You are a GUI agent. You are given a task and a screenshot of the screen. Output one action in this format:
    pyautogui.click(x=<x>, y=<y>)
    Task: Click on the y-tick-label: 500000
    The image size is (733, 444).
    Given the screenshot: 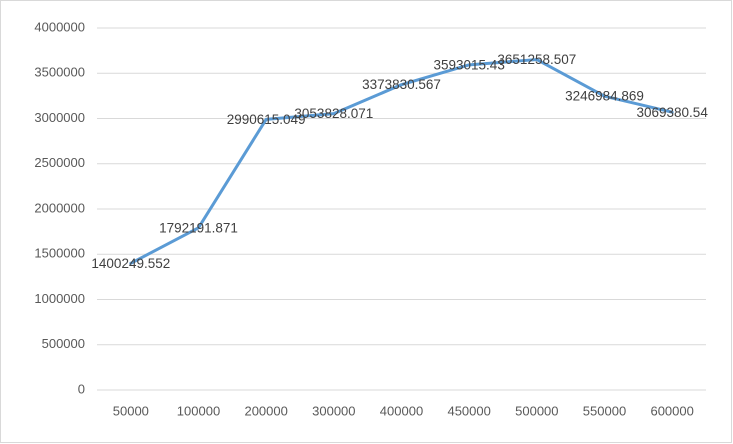 What is the action you would take?
    pyautogui.click(x=63, y=343)
    